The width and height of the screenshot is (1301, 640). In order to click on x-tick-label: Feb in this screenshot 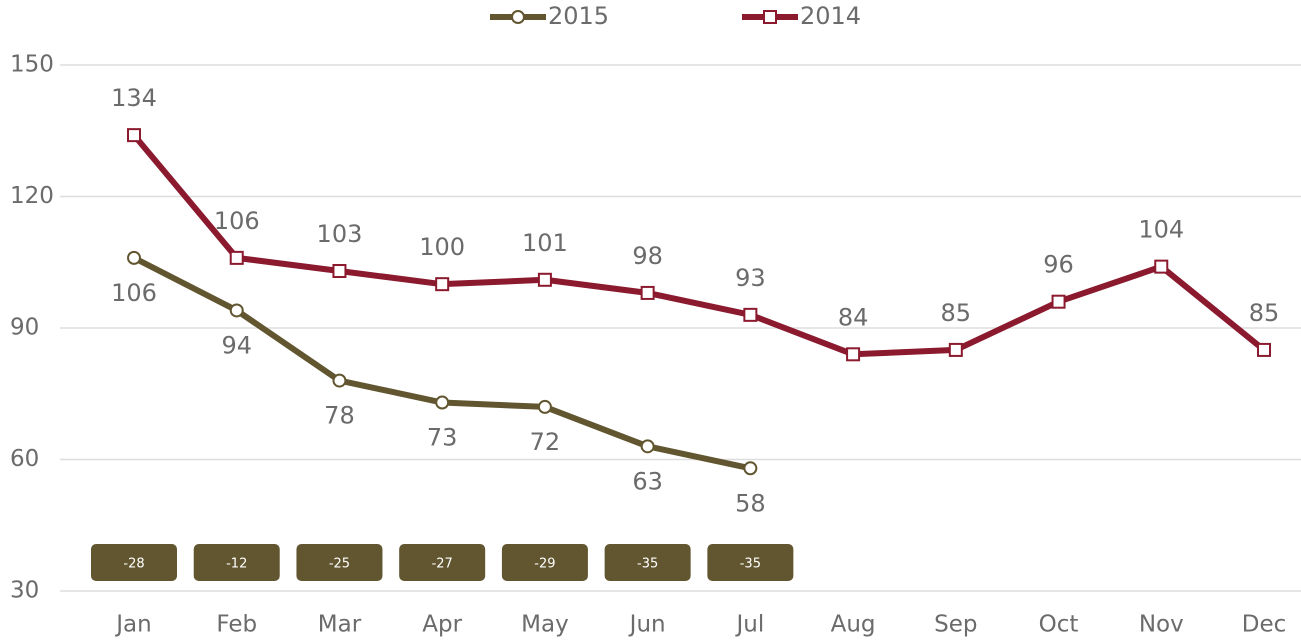, I will do `click(236, 625)`.